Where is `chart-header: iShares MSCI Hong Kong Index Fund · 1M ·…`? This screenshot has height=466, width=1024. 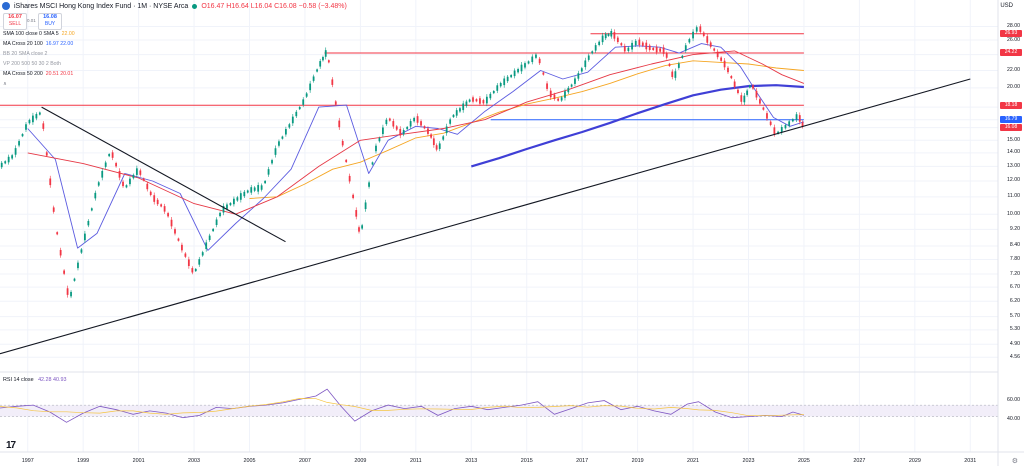
chart-header: iShares MSCI Hong Kong Index Fund · 1M ·… is located at coordinates (174, 6).